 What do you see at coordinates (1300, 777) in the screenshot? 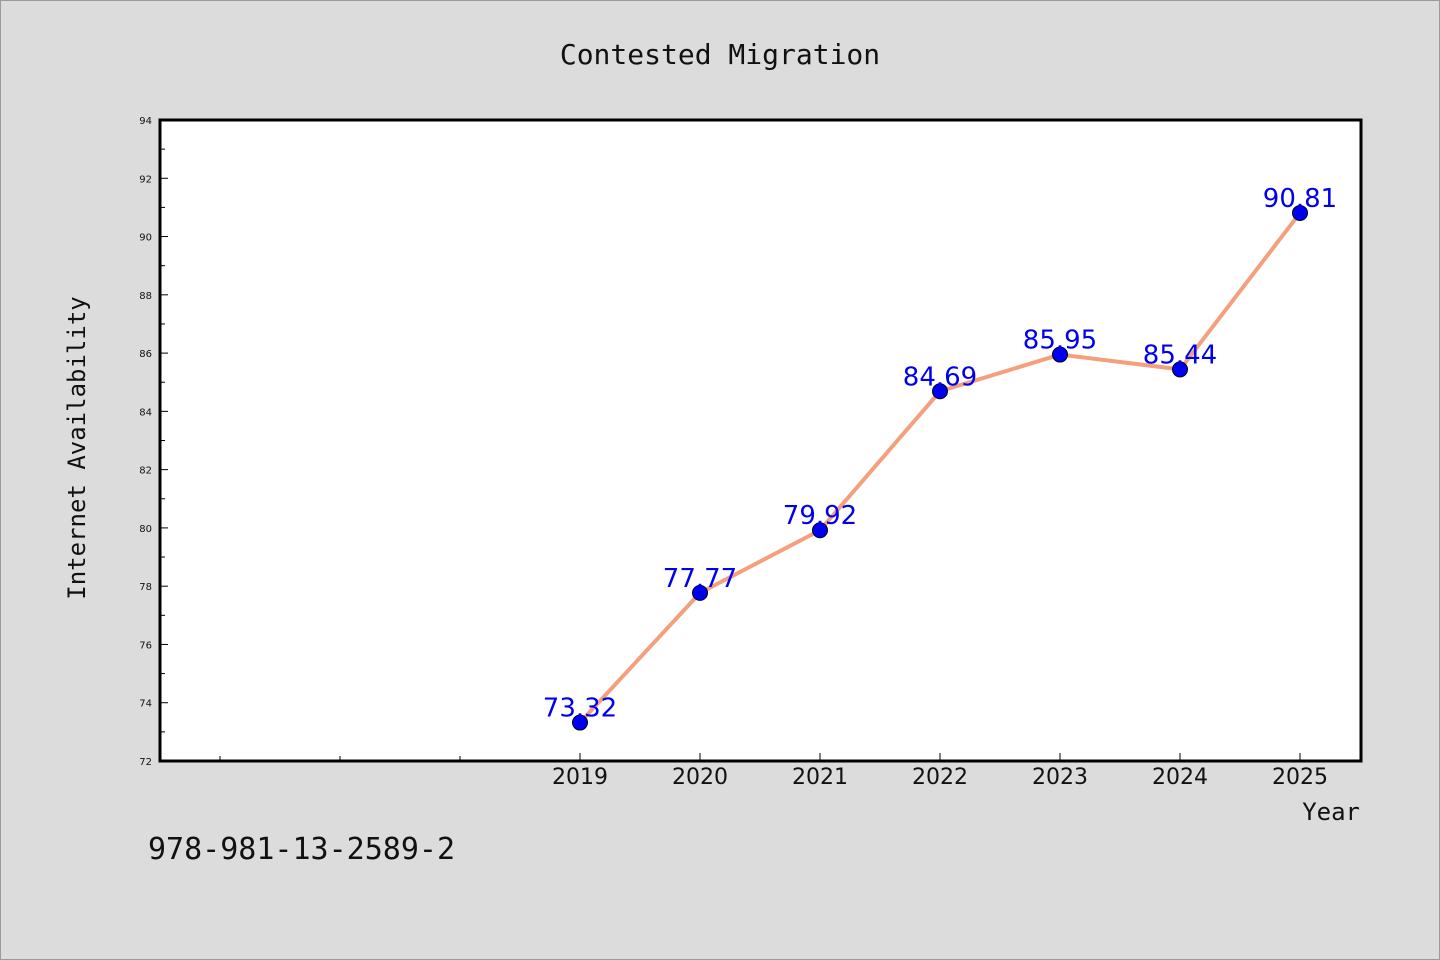
I see `x-tick-label: 2025` at bounding box center [1300, 777].